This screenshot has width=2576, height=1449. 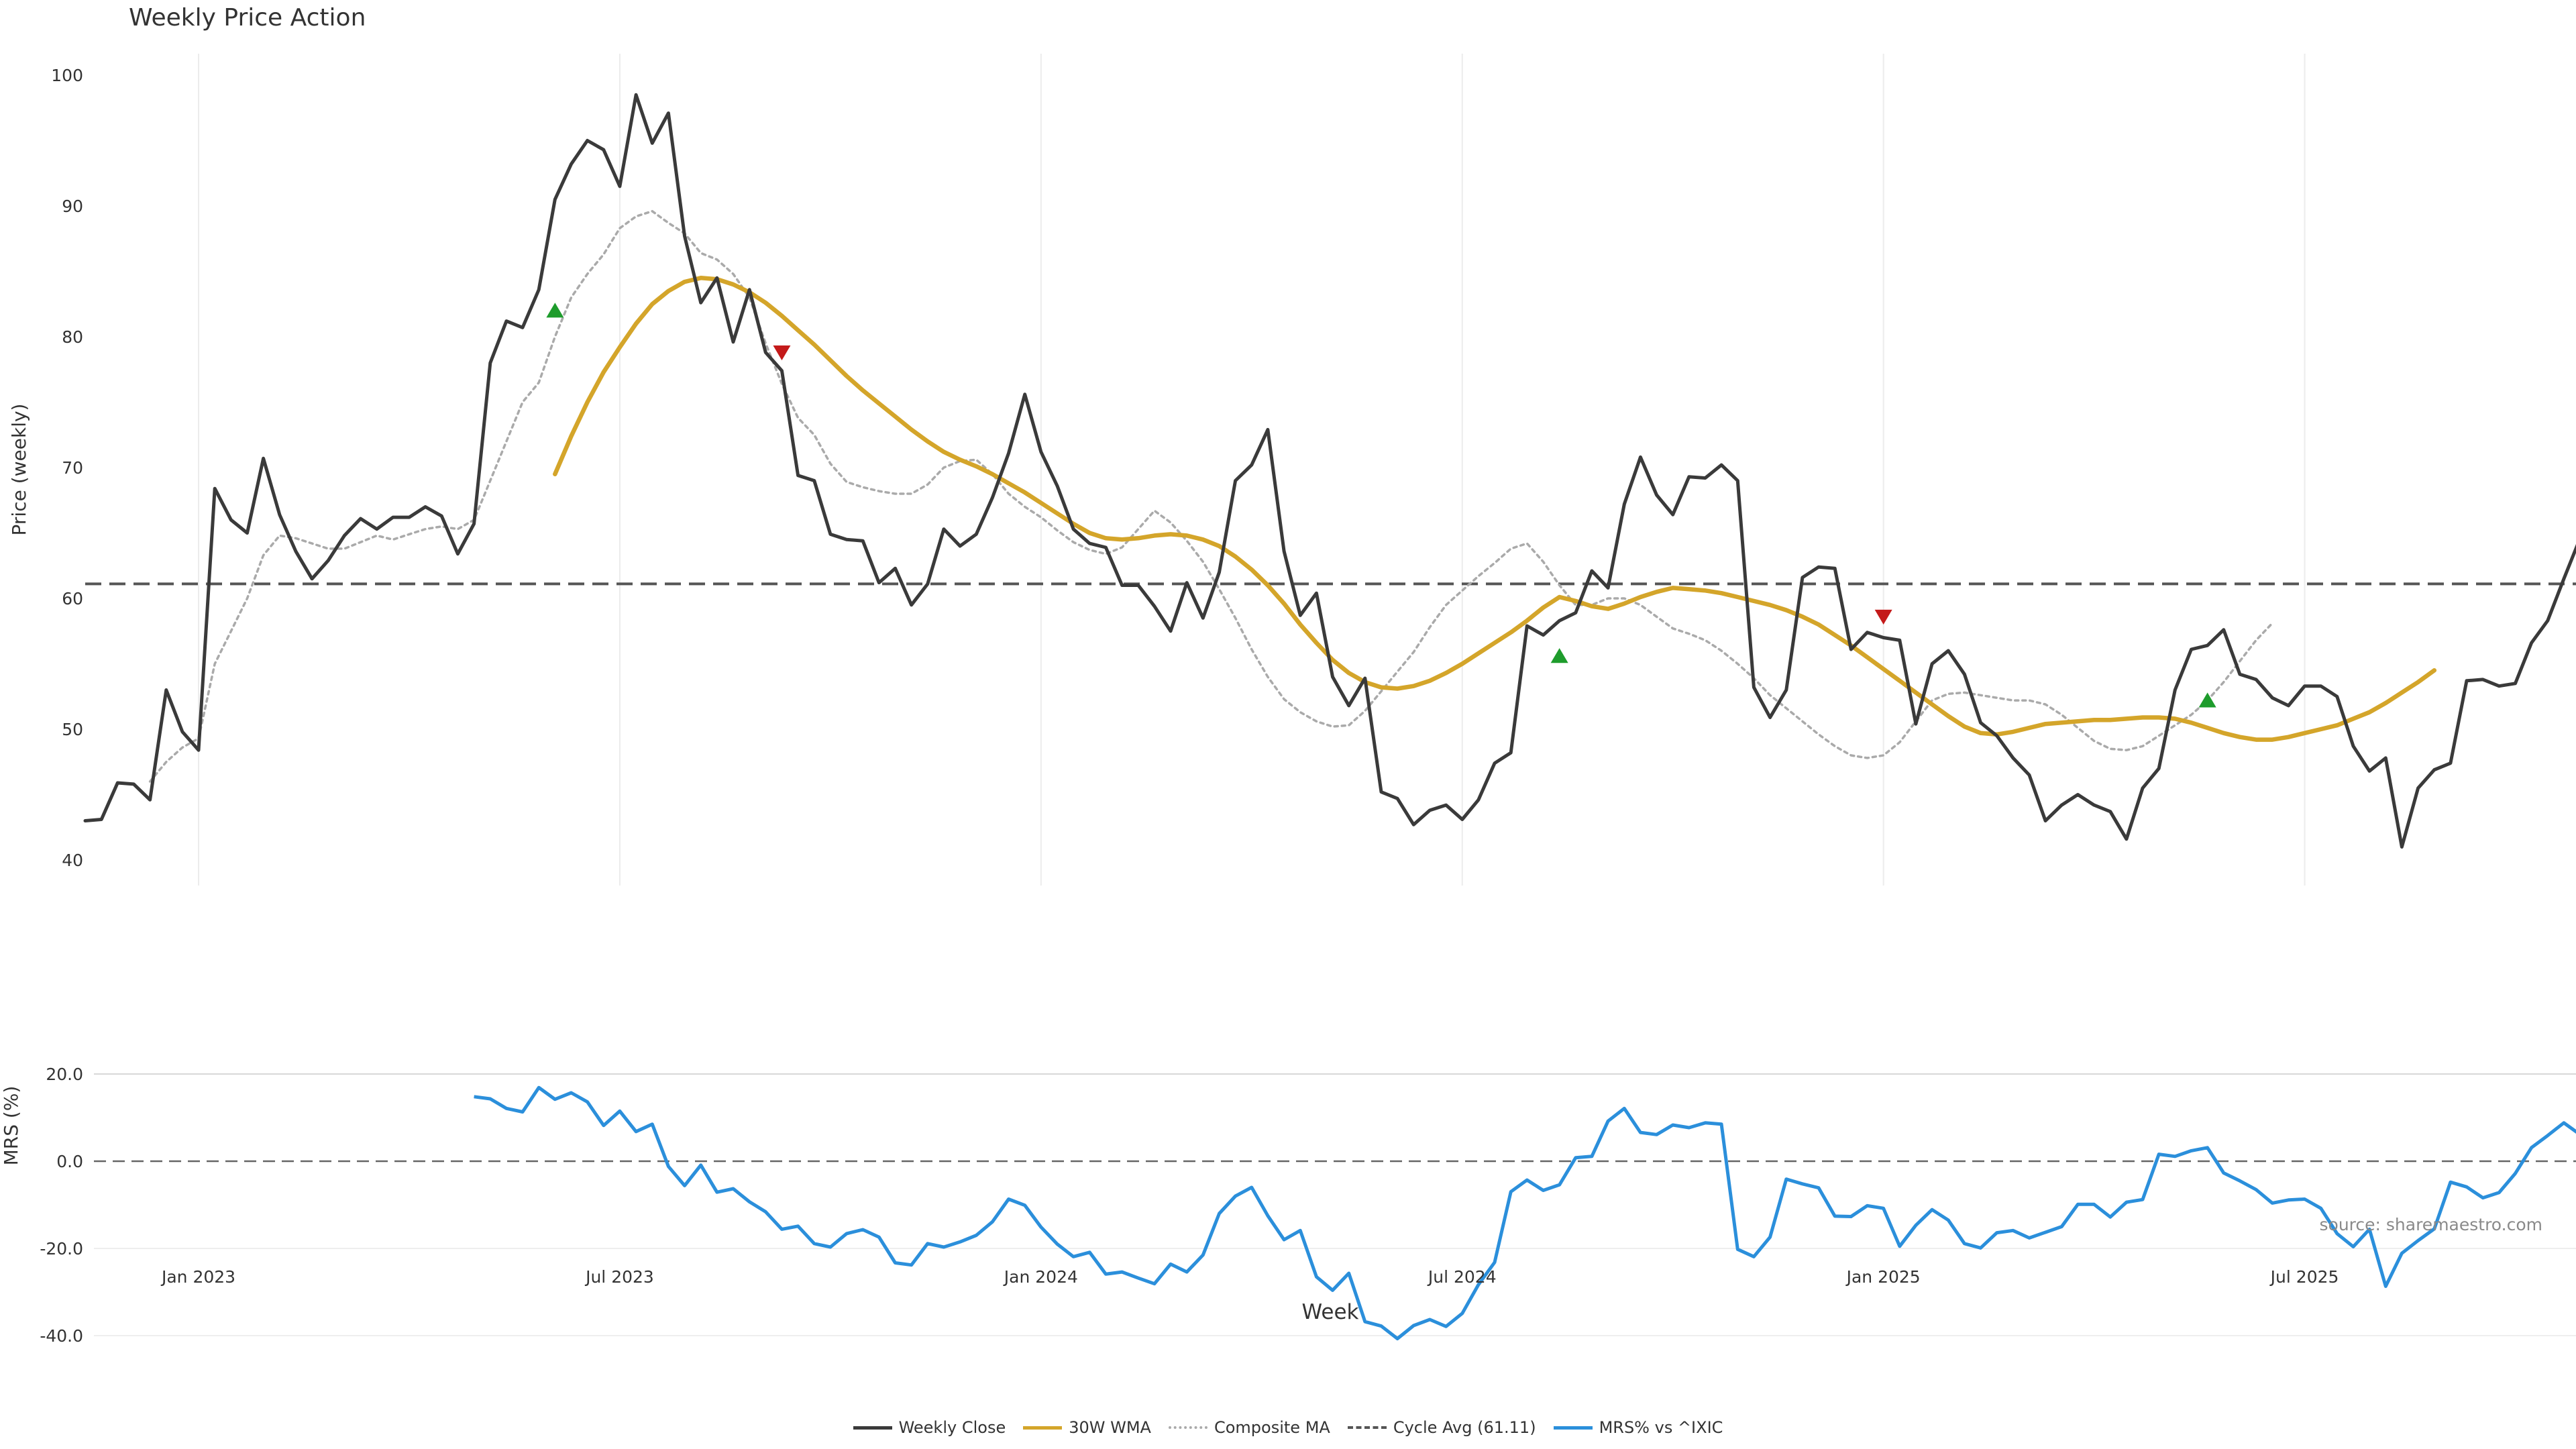 What do you see at coordinates (1110, 1427) in the screenshot?
I see `legend-label: 30W WMA` at bounding box center [1110, 1427].